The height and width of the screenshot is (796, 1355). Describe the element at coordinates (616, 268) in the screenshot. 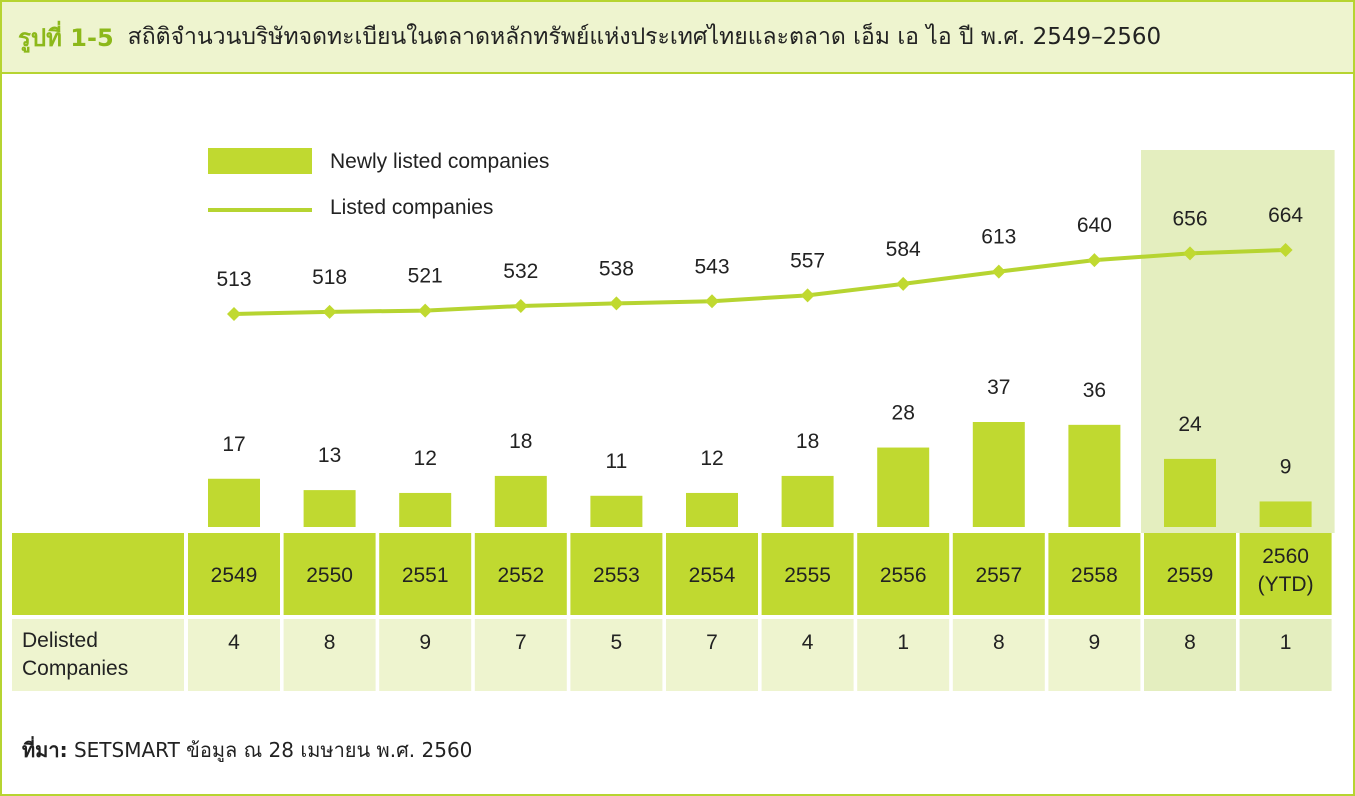

I see `line-label-4: 538` at that location.